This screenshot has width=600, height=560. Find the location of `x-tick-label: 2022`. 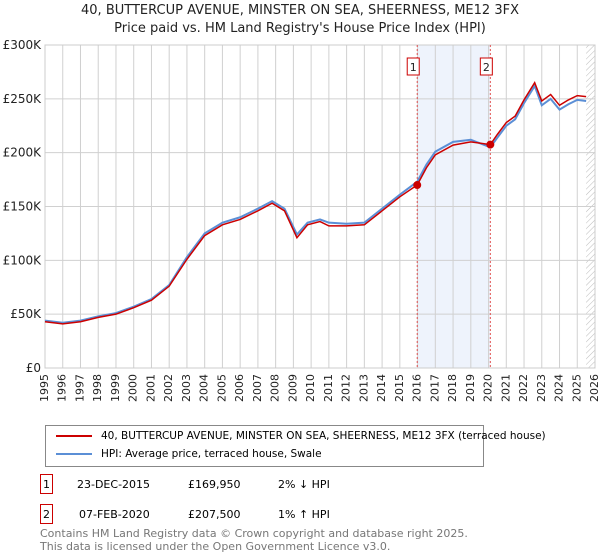

x-tick-label: 2022 is located at coordinates (523, 388).